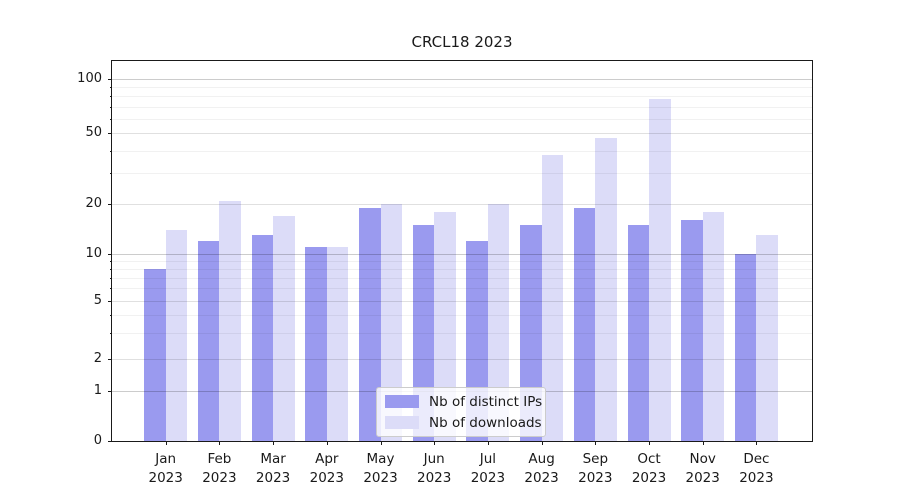 Image resolution: width=900 pixels, height=500 pixels. Describe the element at coordinates (93, 133) in the screenshot. I see `y-axis-tick-label-50: 50` at that location.